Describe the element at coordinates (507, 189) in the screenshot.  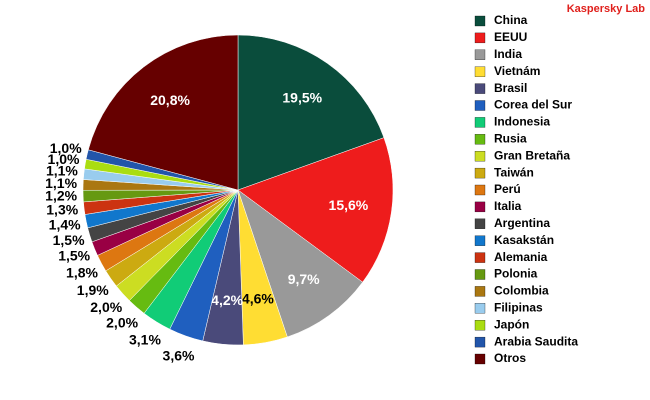
I see `legend-label: Perú` at that location.